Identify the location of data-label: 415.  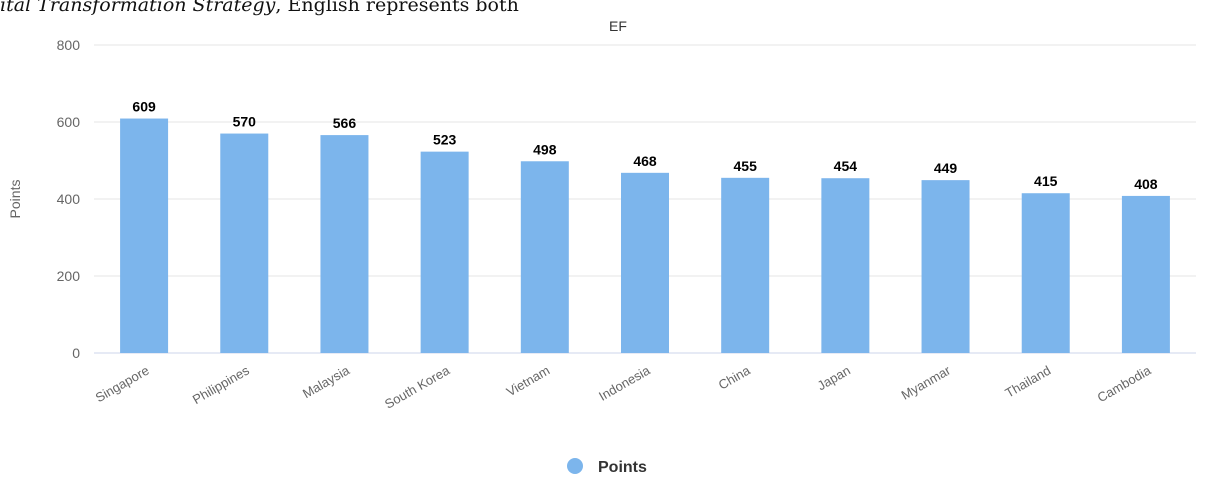
(1046, 181).